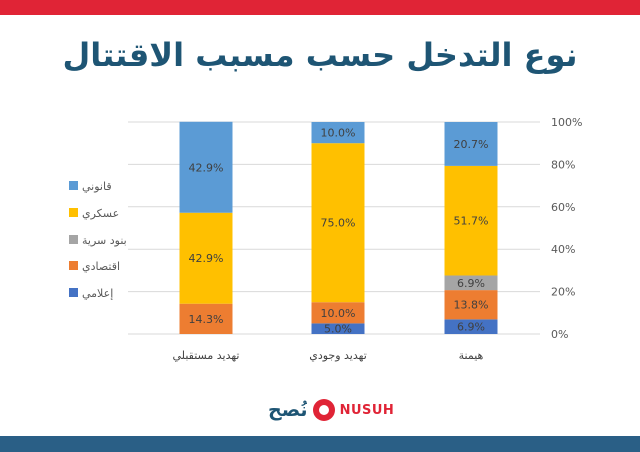 The image size is (640, 452). Describe the element at coordinates (367, 410) in the screenshot. I see `brand-latin-name: NUSUH` at that location.